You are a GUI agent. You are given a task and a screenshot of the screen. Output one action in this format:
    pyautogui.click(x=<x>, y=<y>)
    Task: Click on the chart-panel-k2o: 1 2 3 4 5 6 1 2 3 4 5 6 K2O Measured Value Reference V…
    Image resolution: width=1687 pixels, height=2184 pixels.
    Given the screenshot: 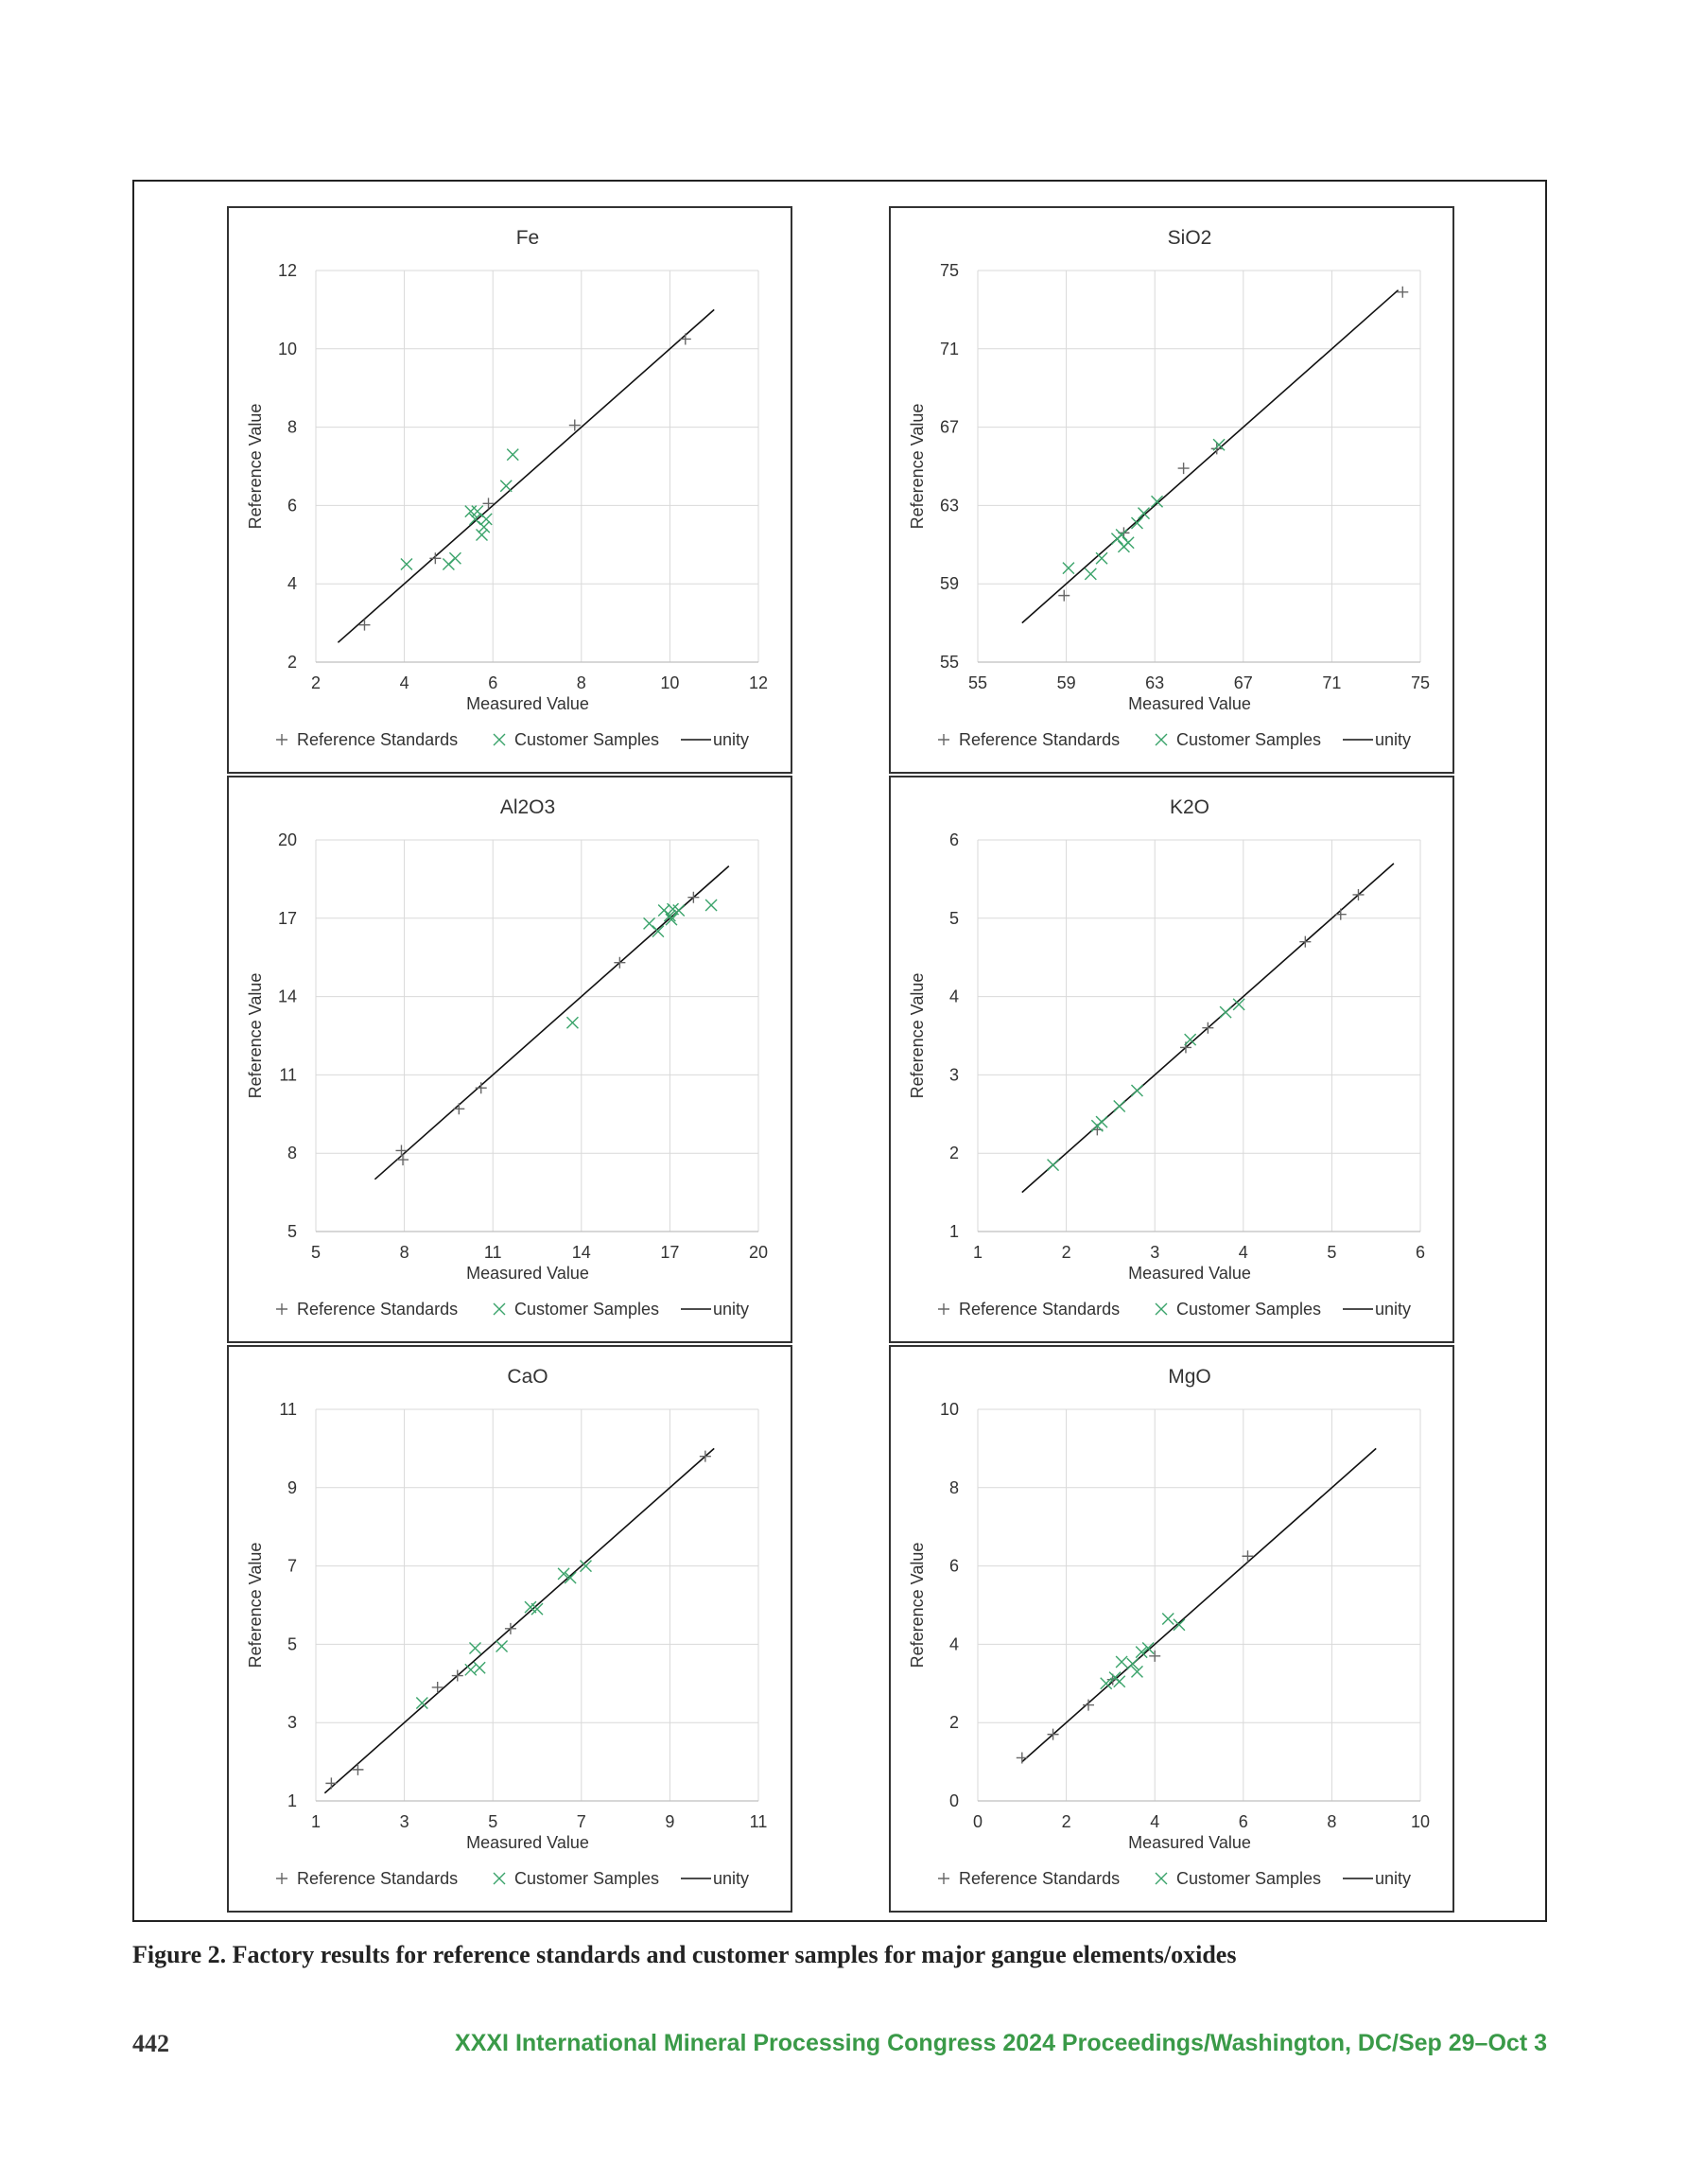 What is the action you would take?
    pyautogui.click(x=1172, y=1059)
    